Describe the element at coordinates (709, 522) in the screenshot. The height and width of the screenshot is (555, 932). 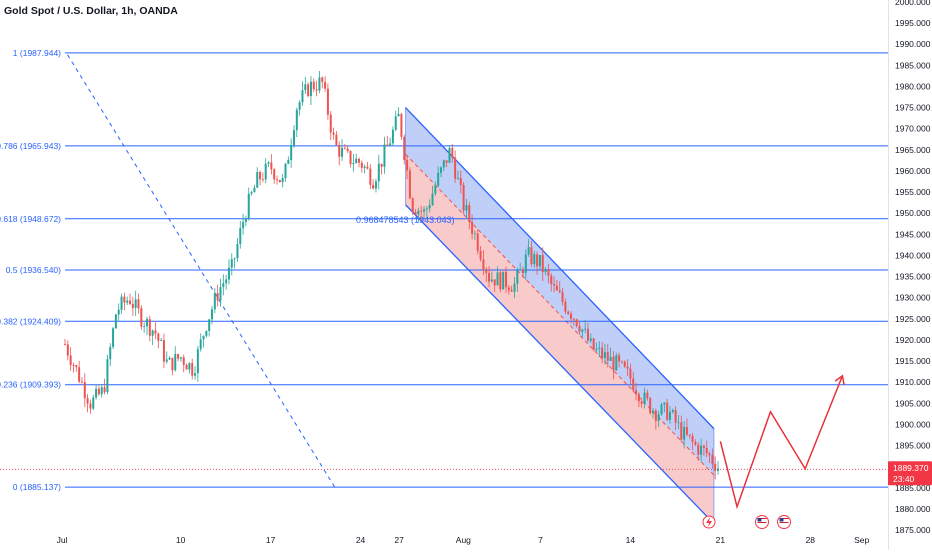
I see `lightning-icon` at that location.